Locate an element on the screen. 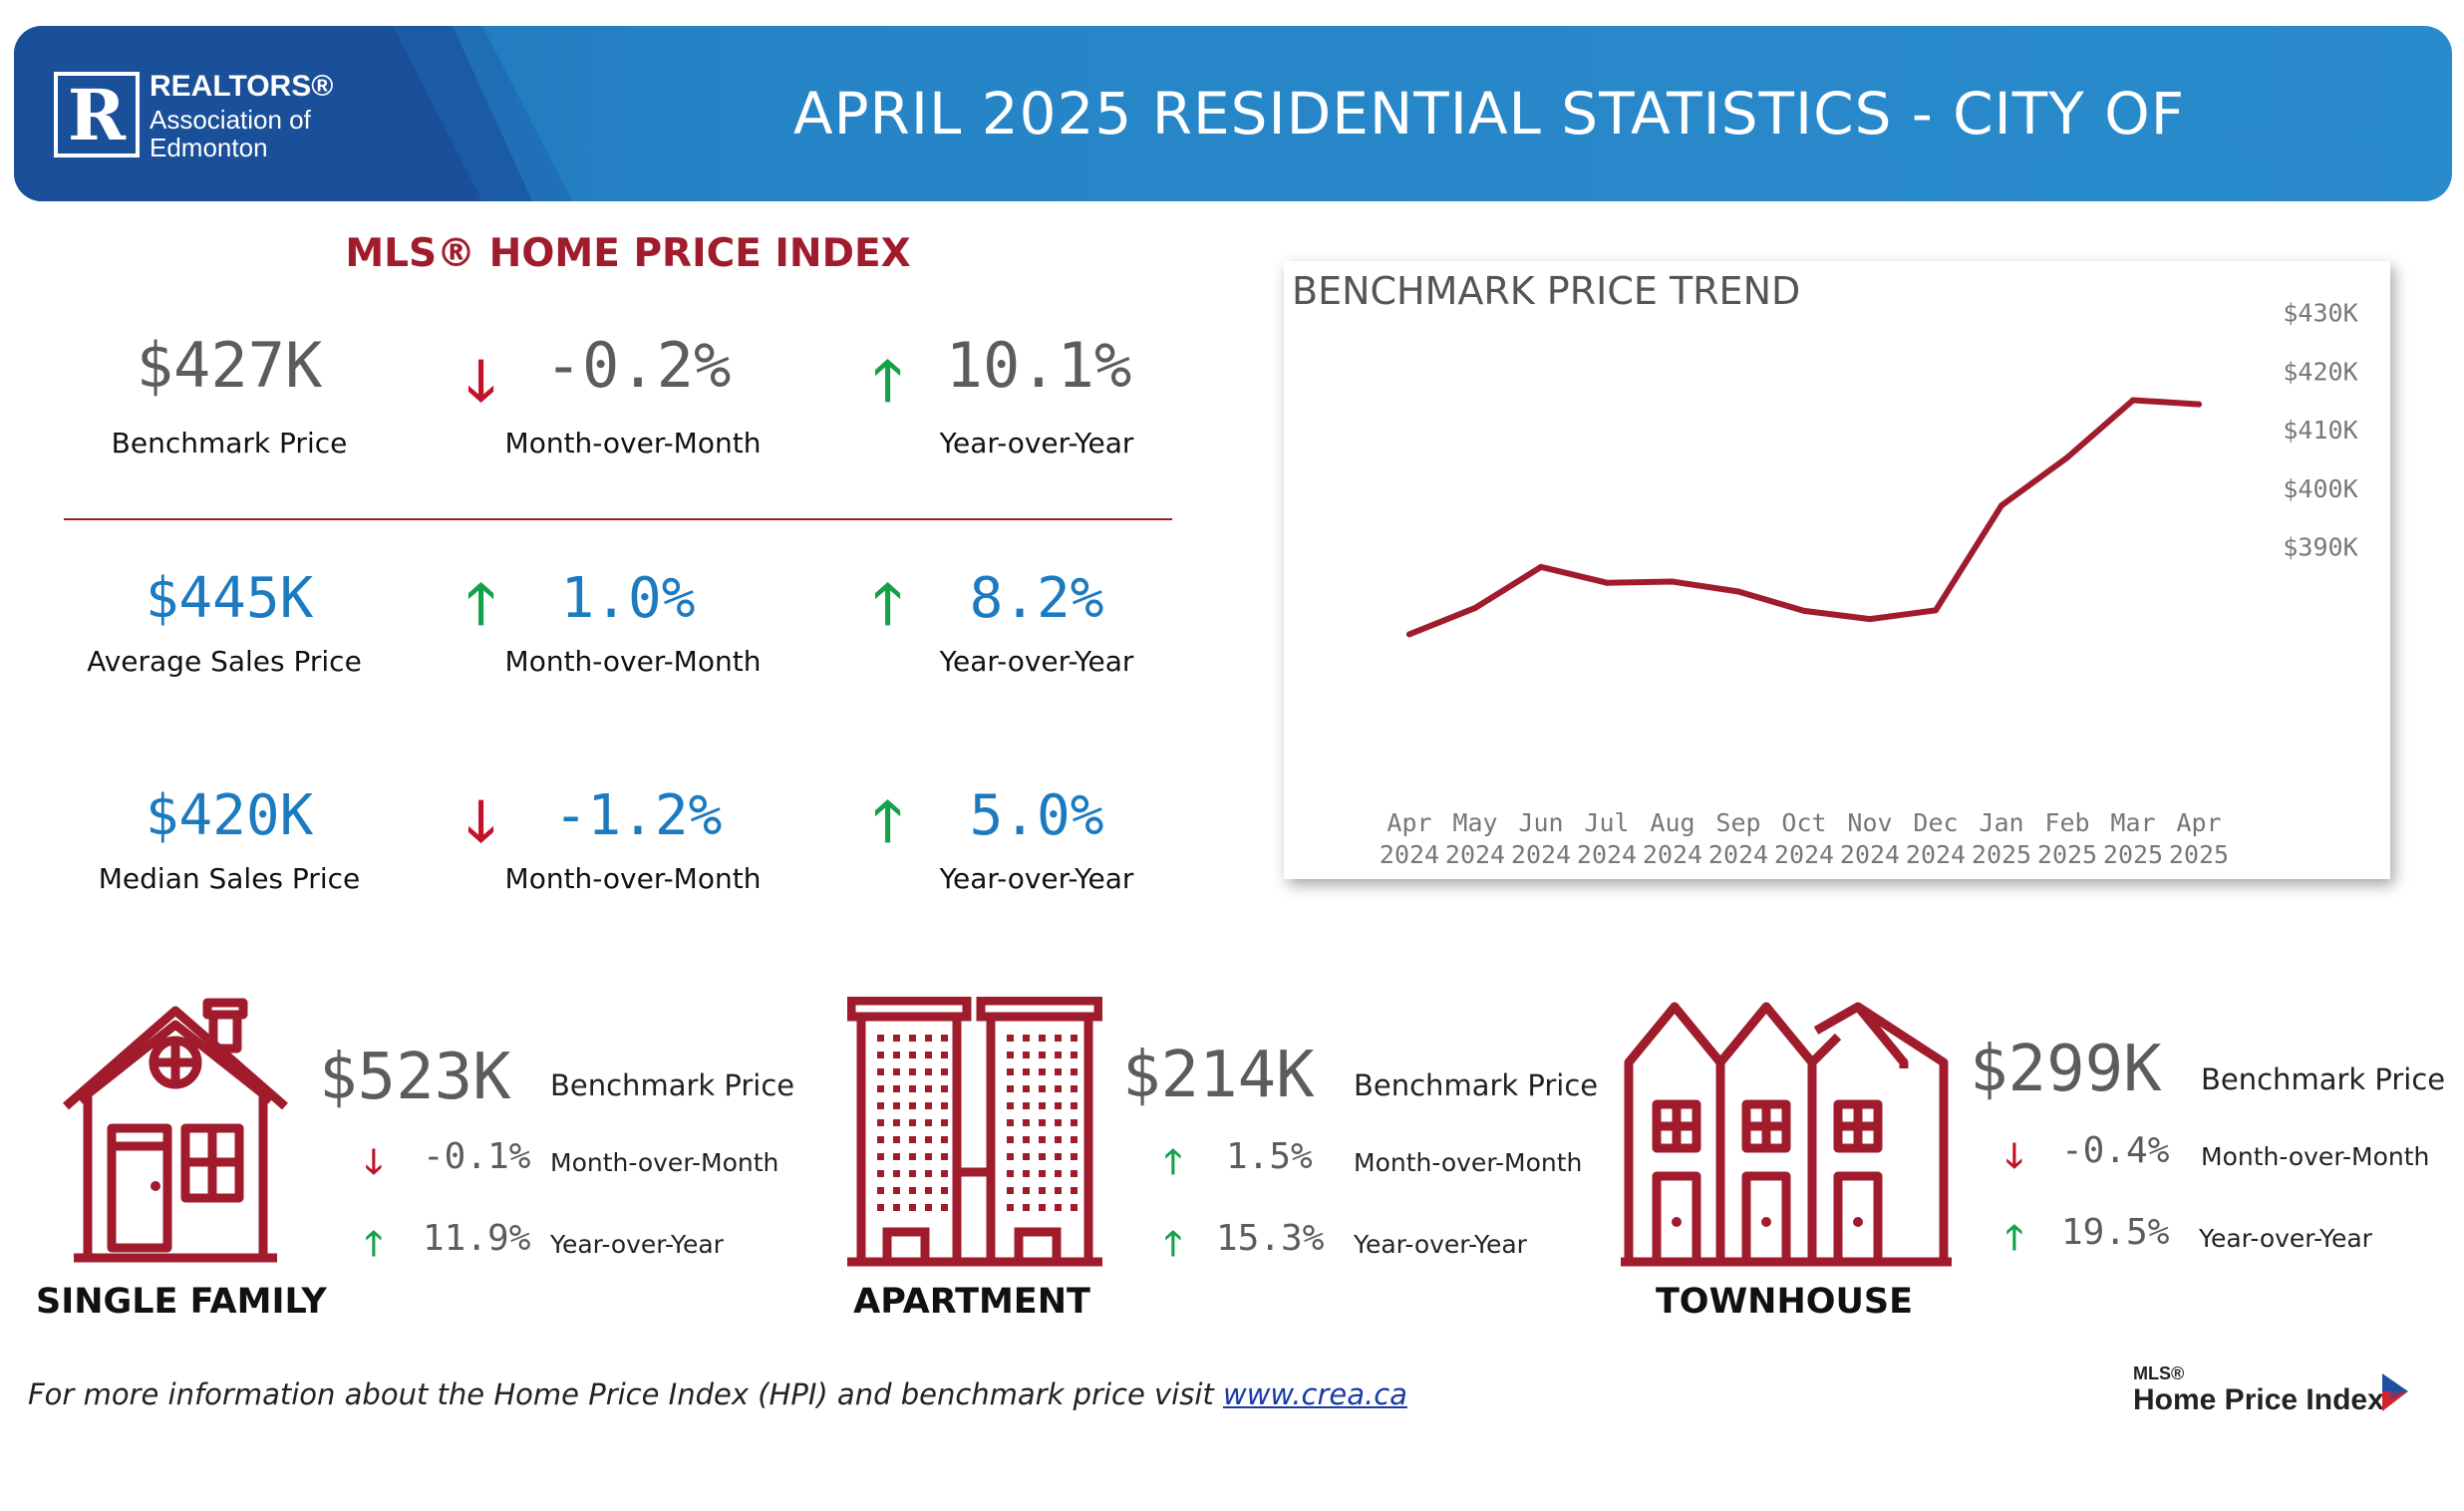  average-yoy-label: Year-over-Year is located at coordinates (1036, 661).